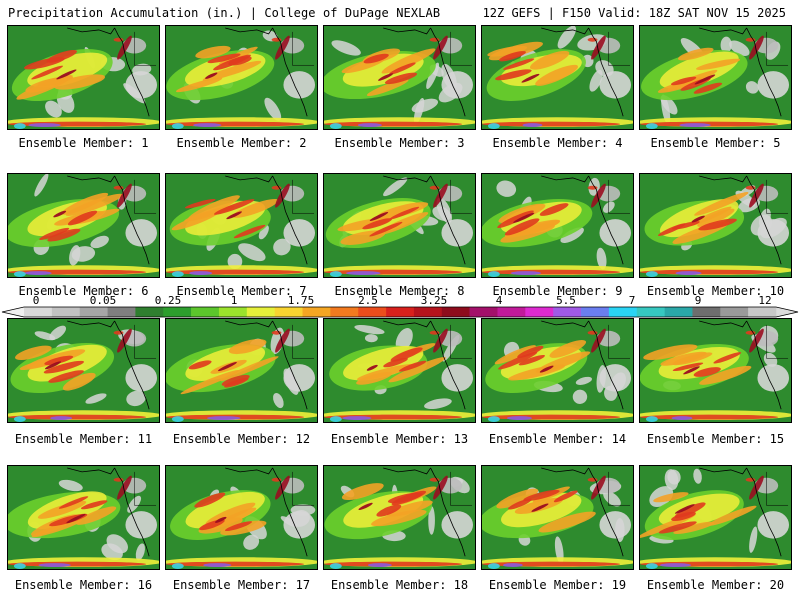 The width and height of the screenshot is (800, 600). What do you see at coordinates (400, 312) in the screenshot?
I see `scale-frame` at bounding box center [400, 312].